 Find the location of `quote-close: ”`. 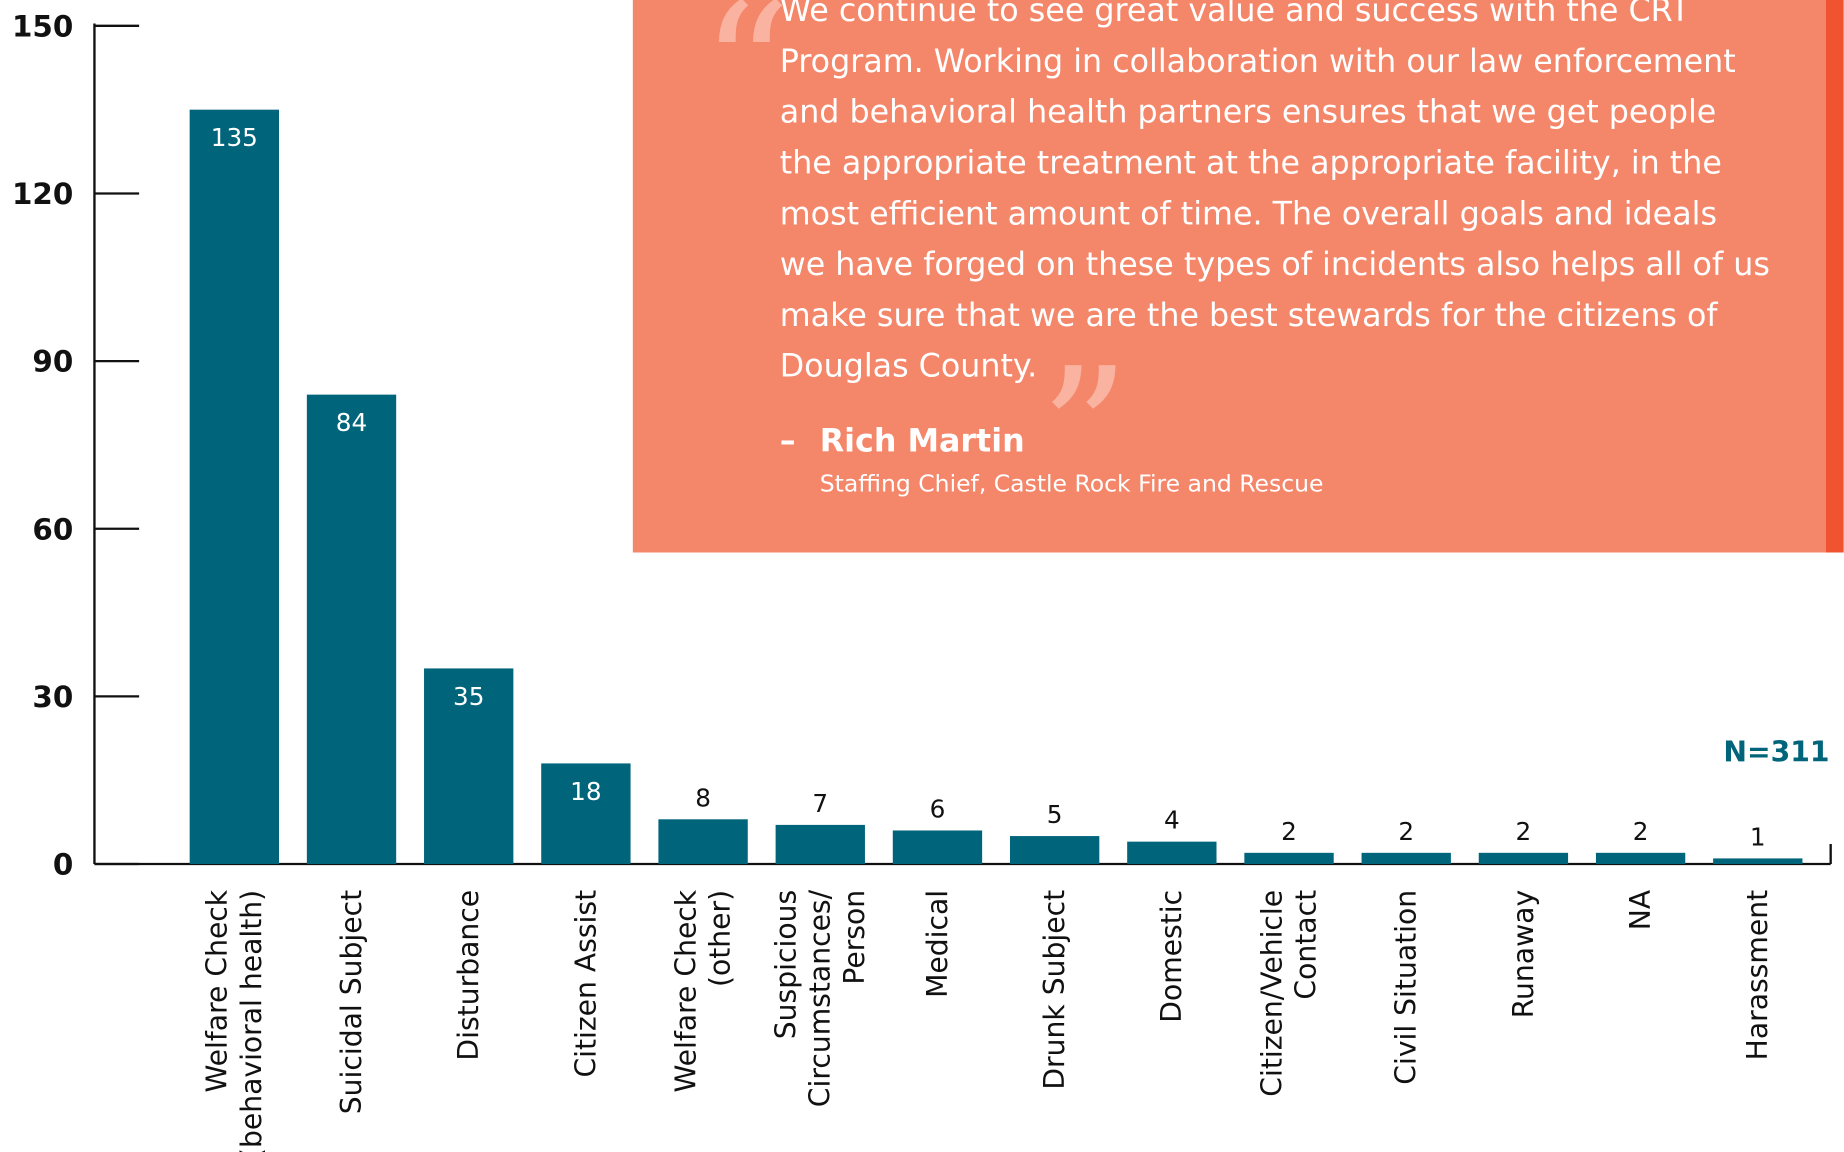

quote-close: ” is located at coordinates (1085, 433).